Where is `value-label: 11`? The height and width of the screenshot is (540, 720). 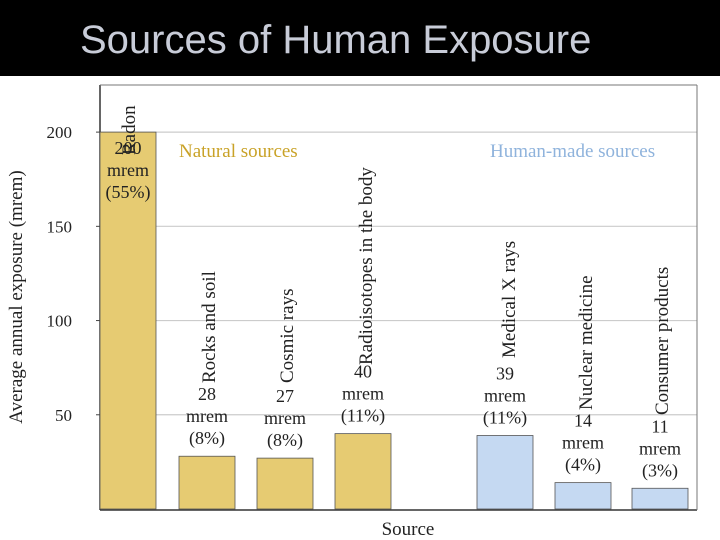 value-label: 11 is located at coordinates (659, 426).